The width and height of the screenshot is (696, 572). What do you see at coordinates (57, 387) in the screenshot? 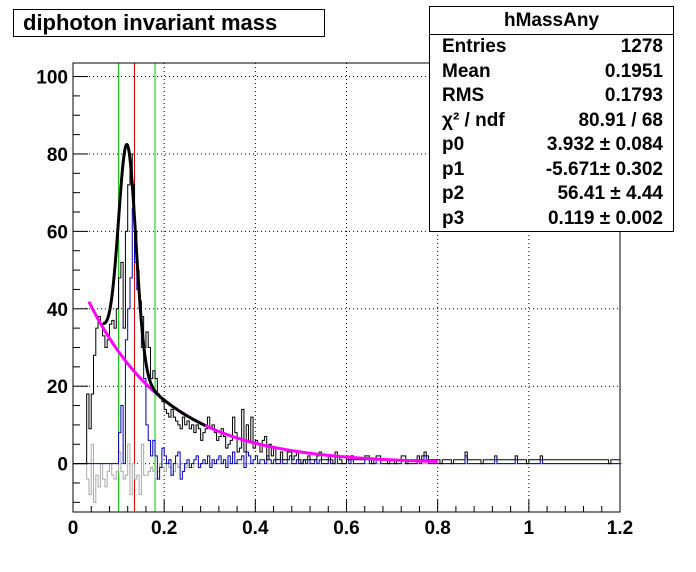
I see `y-tick-label: 20` at bounding box center [57, 387].